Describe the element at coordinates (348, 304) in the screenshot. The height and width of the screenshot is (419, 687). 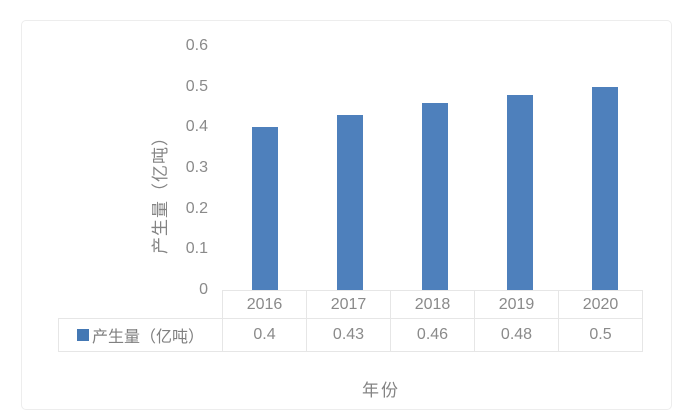
I see `year-cell-2017: 2017` at that location.